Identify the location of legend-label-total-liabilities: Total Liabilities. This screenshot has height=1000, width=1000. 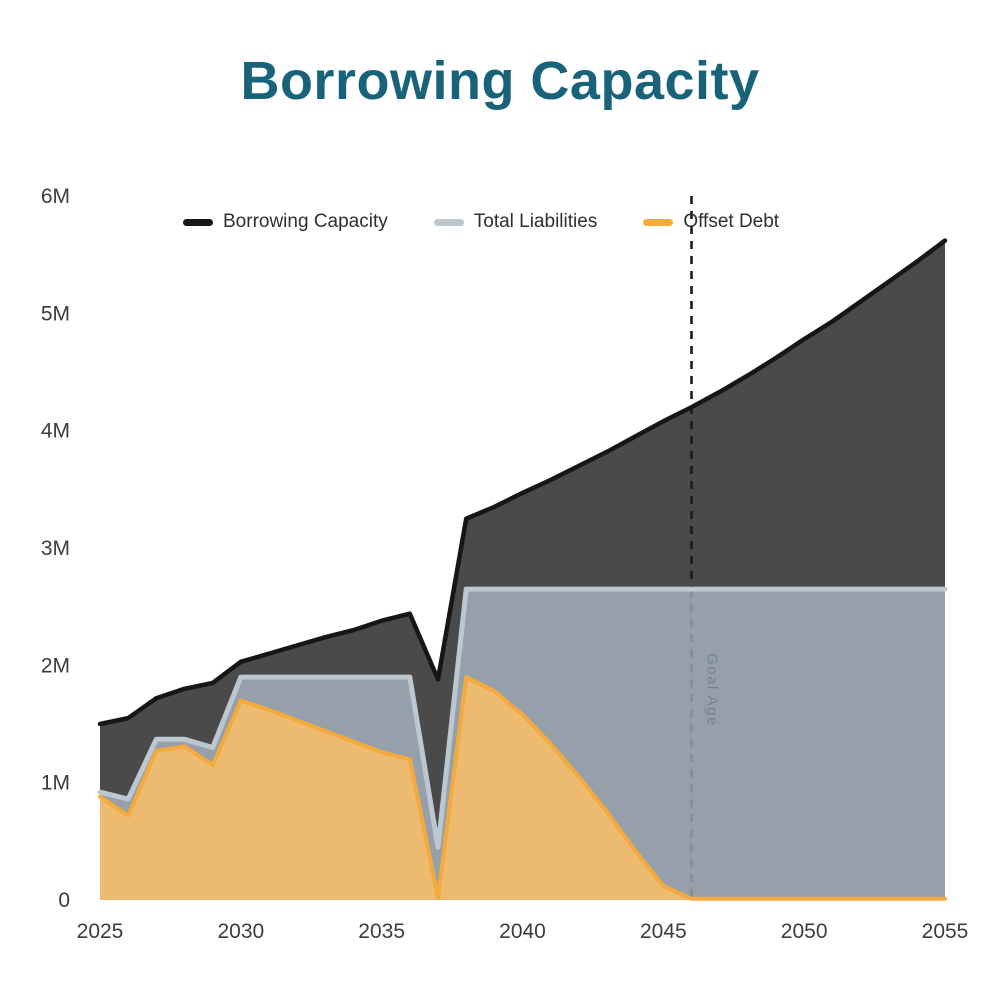
(535, 221).